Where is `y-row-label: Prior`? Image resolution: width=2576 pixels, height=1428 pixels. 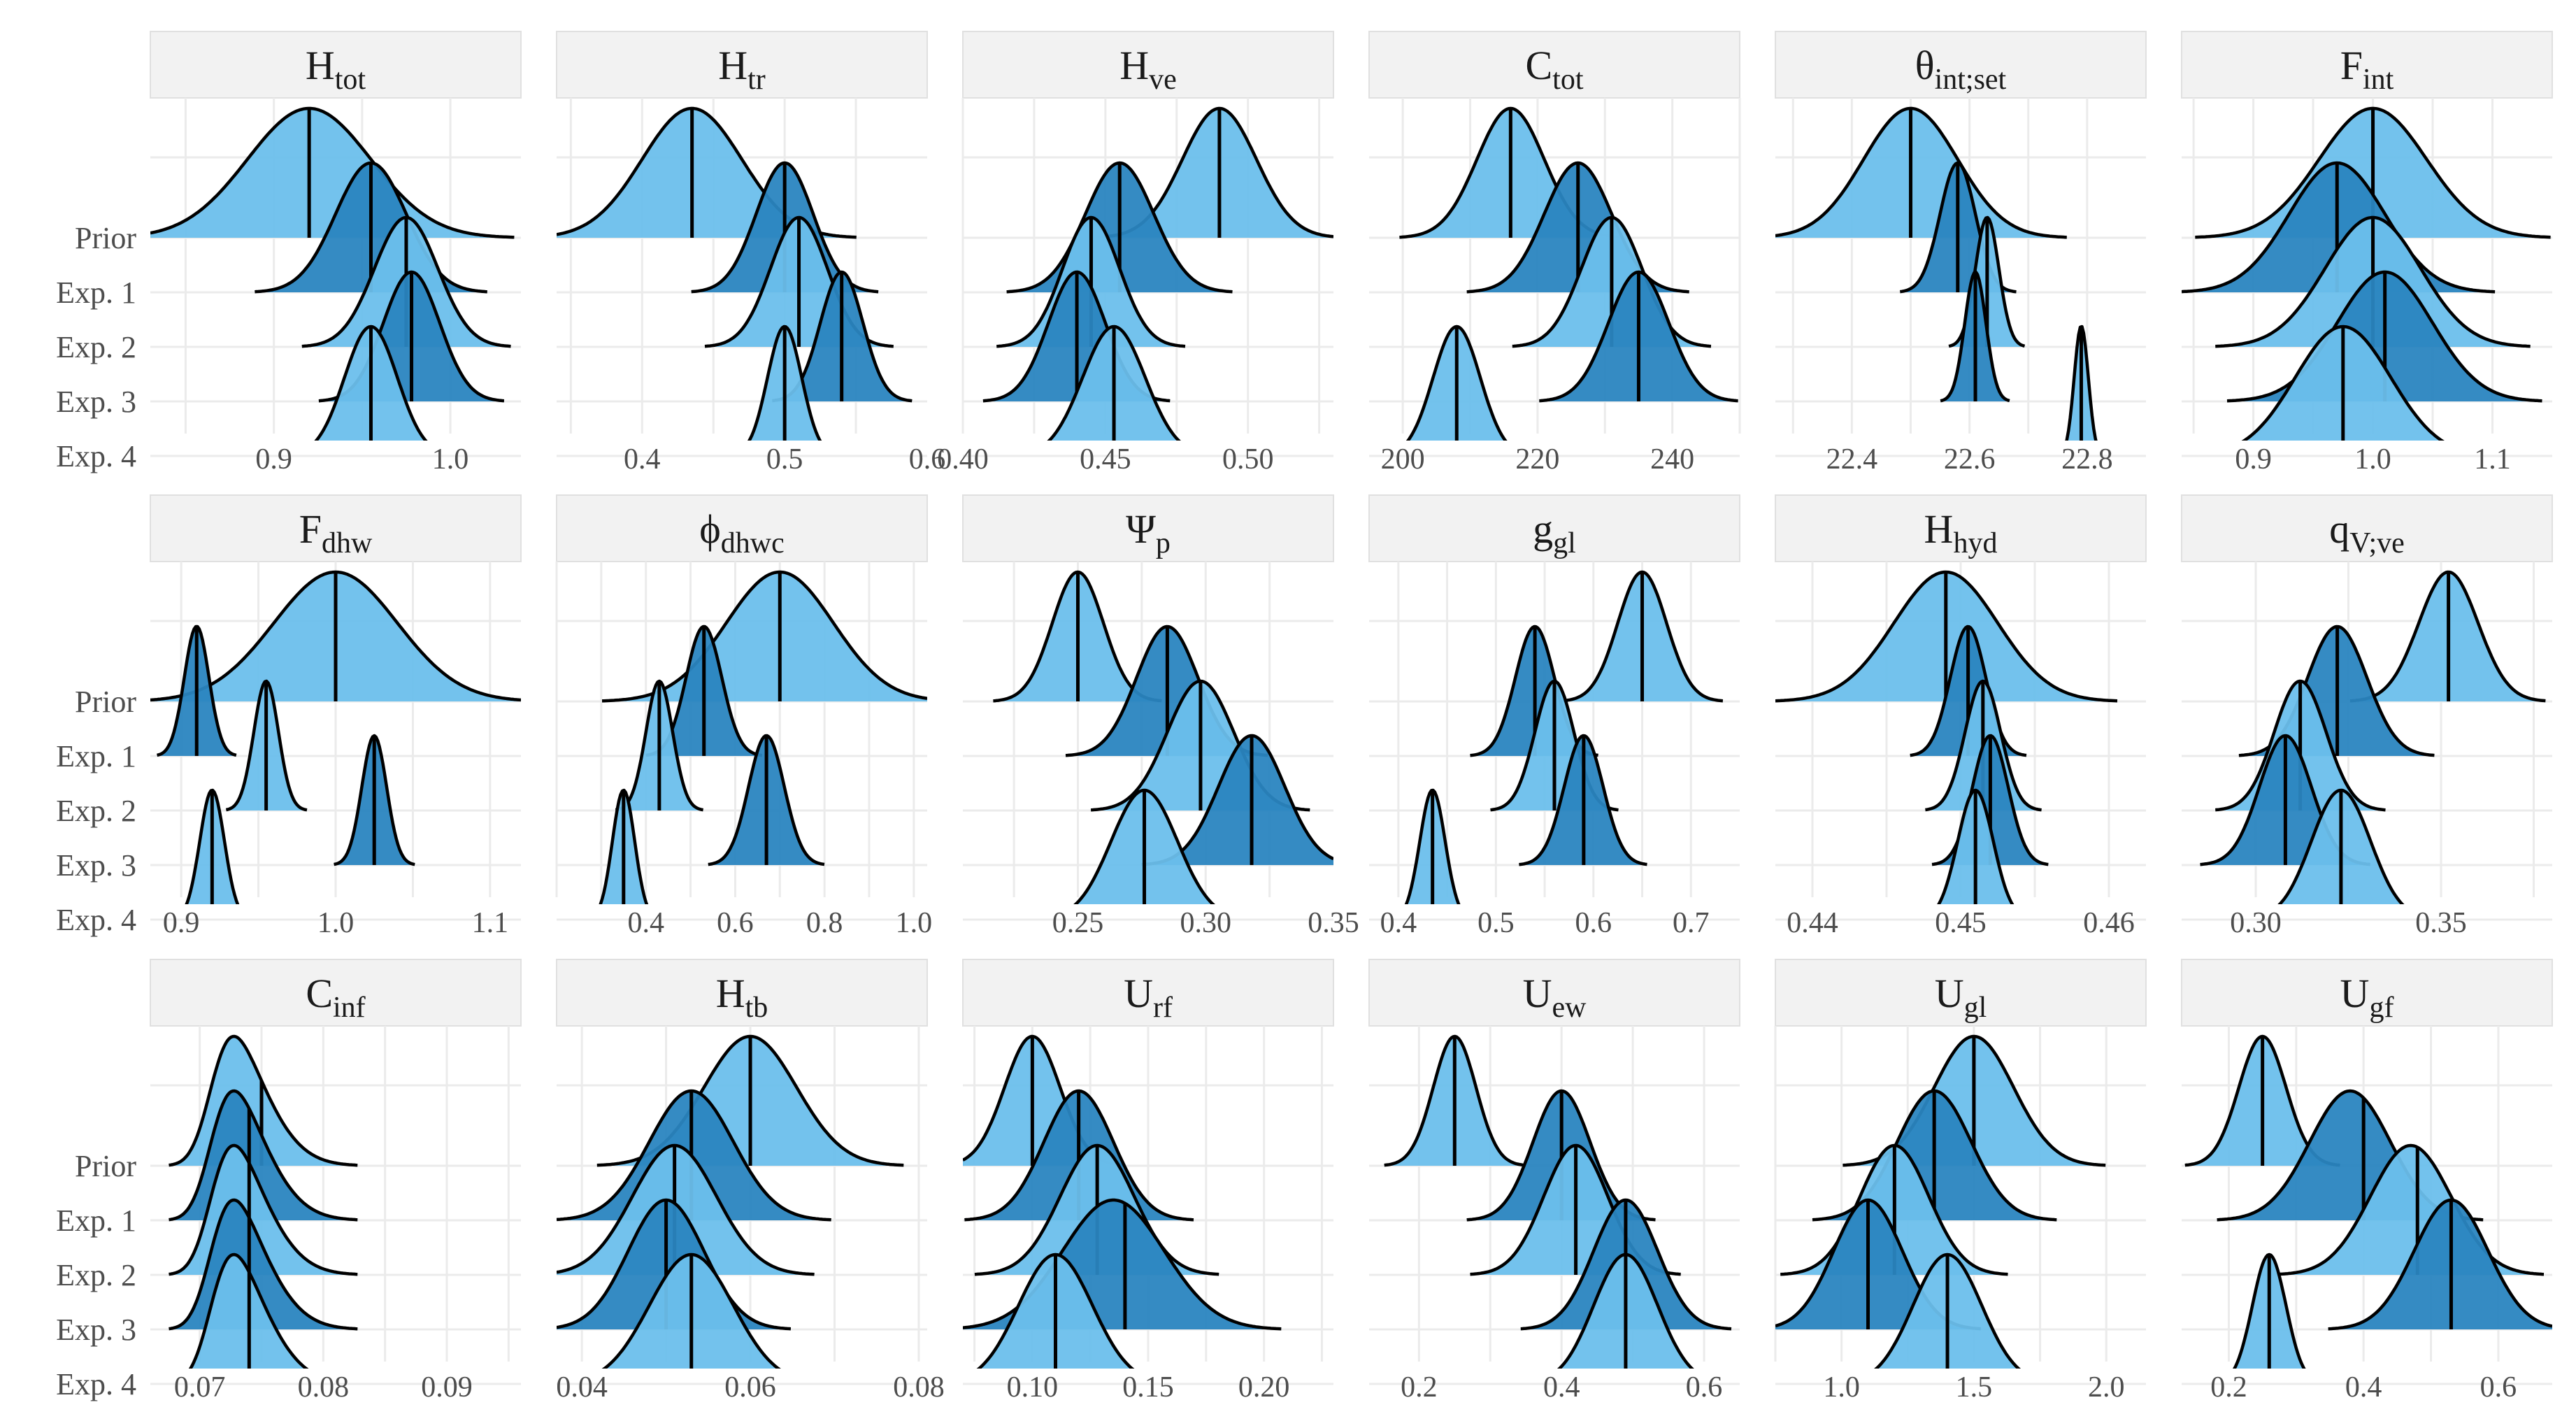
y-row-label: Prior is located at coordinates (105, 1166).